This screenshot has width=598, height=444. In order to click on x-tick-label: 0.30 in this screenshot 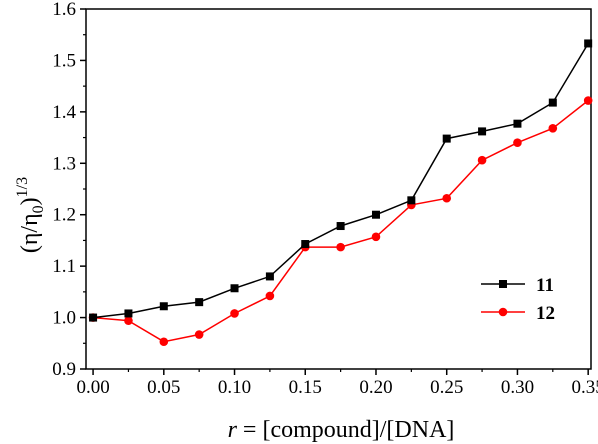, I will do `click(517, 387)`.